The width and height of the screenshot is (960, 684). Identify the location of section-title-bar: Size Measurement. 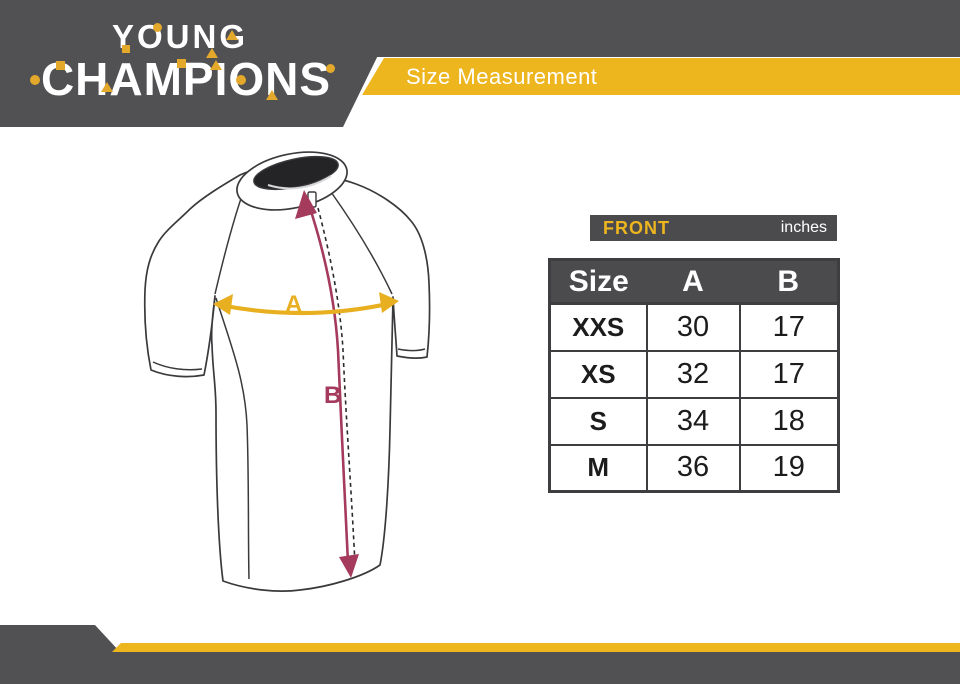
(661, 76).